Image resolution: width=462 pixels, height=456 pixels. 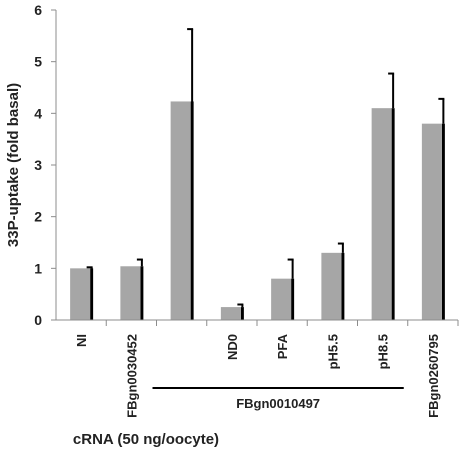 What do you see at coordinates (38, 165) in the screenshot?
I see `y-tick-label: 3` at bounding box center [38, 165].